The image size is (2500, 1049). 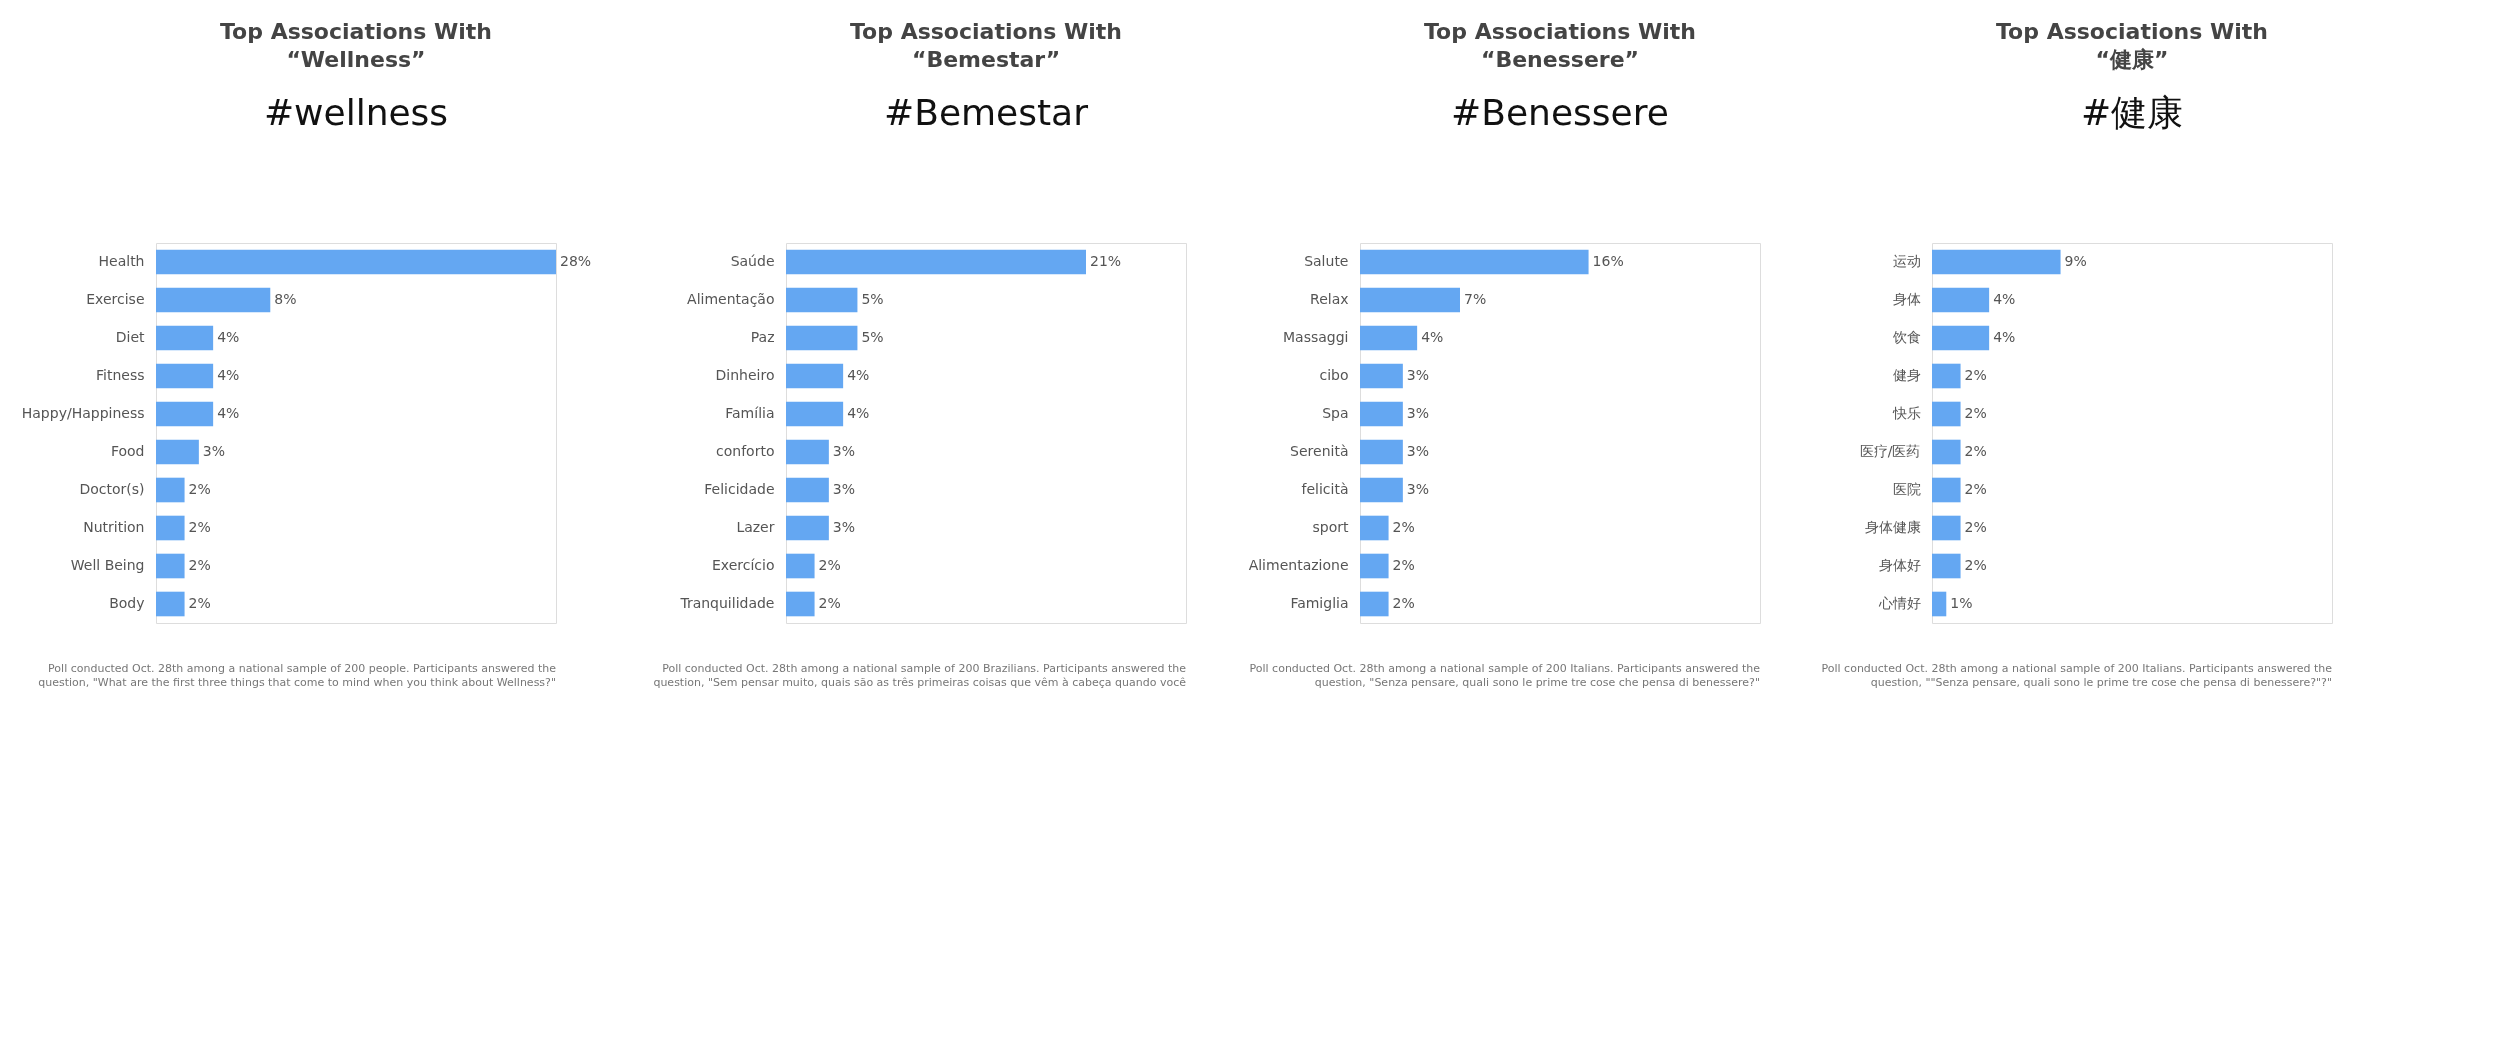 I want to click on y-tick-label: Salute, so click(x=1326, y=261).